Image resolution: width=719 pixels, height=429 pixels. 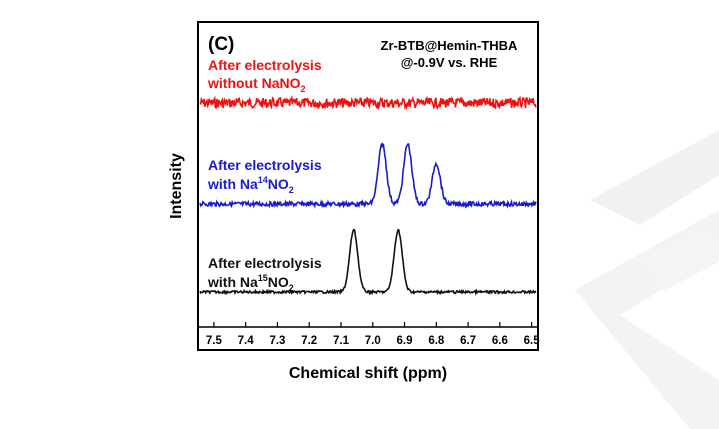 What do you see at coordinates (449, 62) in the screenshot?
I see `annotation-line2: @-0.9V vs. RHE` at bounding box center [449, 62].